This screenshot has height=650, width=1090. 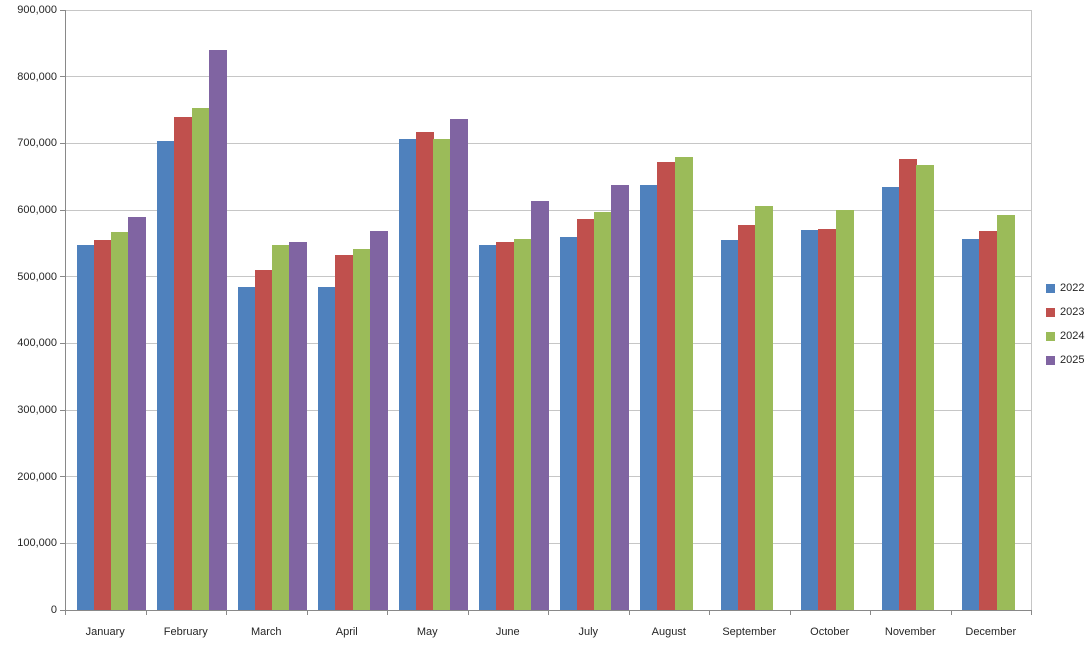 What do you see at coordinates (844, 410) in the screenshot?
I see `bar-2024-october` at bounding box center [844, 410].